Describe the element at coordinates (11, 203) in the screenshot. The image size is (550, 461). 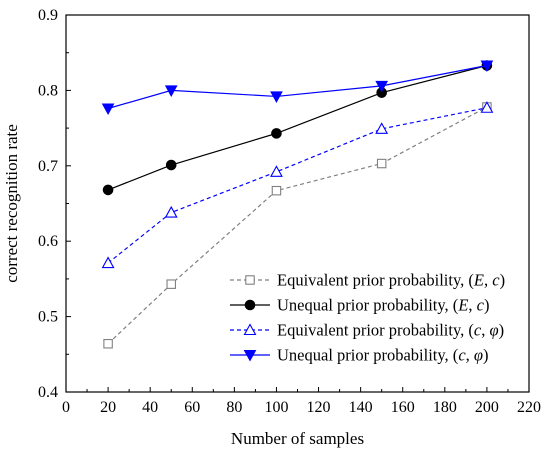
I see `y-axis-title: correct recognition rate` at that location.